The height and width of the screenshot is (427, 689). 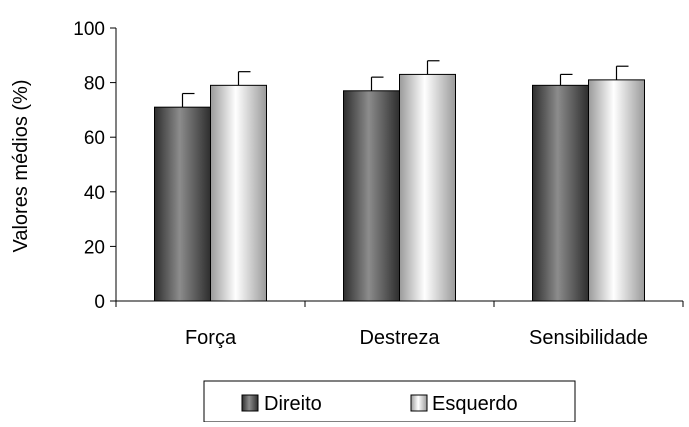 I want to click on legend-label-esquerdo: Esquerdo, so click(x=475, y=404).